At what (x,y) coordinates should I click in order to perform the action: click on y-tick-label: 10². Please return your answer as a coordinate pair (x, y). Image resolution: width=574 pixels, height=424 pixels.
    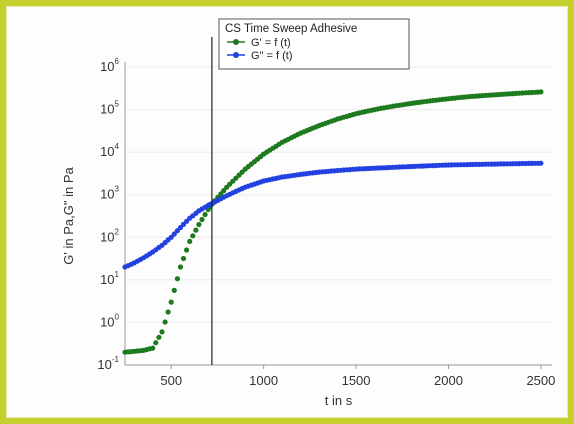
    Looking at the image, I should click on (109, 235).